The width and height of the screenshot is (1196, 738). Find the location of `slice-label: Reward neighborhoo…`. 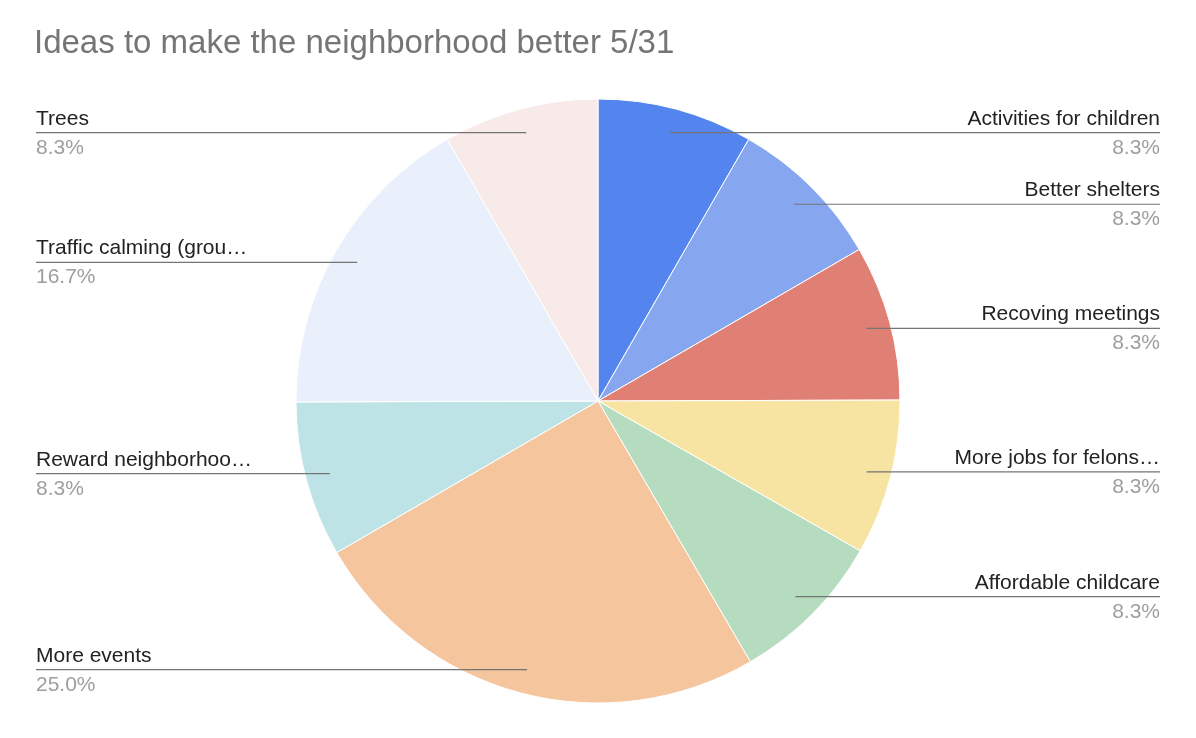

slice-label: Reward neighborhoo… is located at coordinates (144, 458).